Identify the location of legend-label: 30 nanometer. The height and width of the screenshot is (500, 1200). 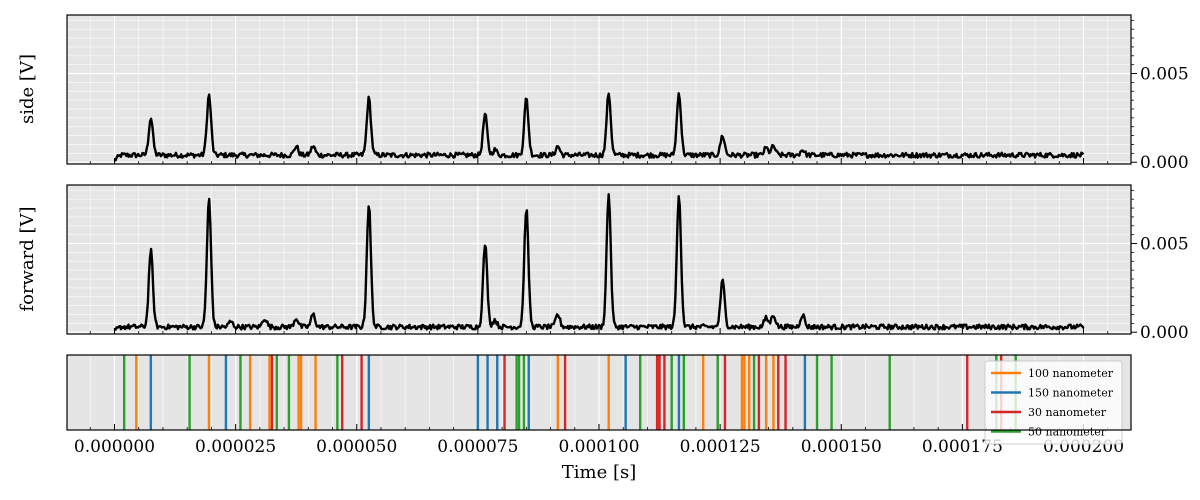
(1067, 412).